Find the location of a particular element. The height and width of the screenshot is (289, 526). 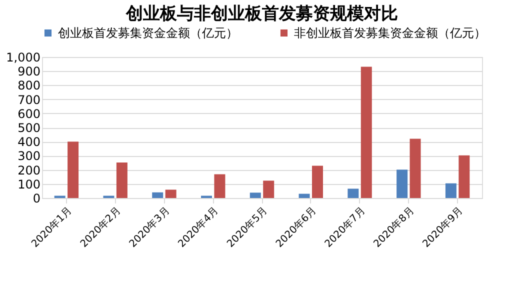

legend-label: 非创业板首发募集资金金额（亿元） is located at coordinates (390, 33).